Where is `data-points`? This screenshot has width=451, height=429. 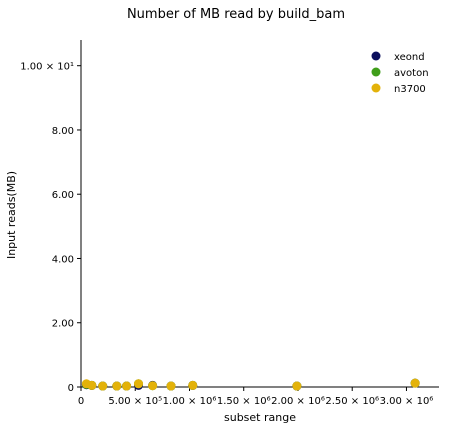
data-points is located at coordinates (250, 384).